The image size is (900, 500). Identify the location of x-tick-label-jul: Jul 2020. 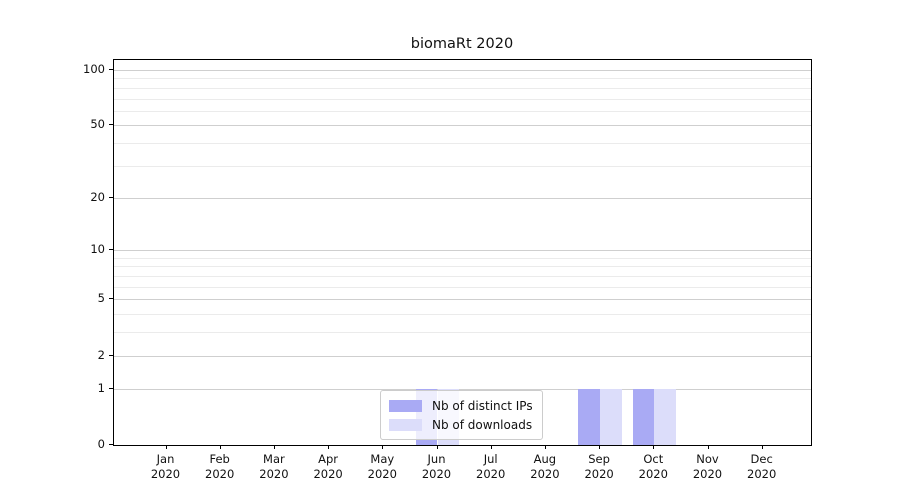
(491, 467).